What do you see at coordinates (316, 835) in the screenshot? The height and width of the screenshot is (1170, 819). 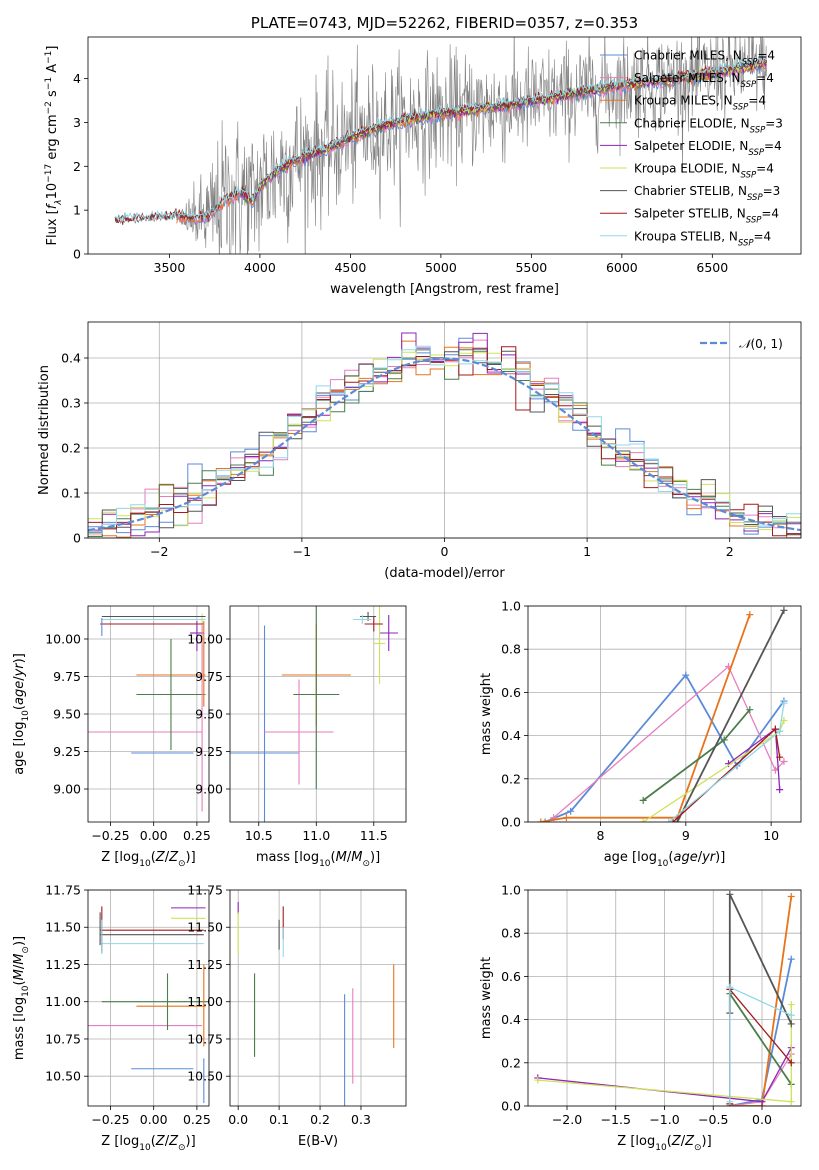 I see `x-tick-label: 11.0` at bounding box center [316, 835].